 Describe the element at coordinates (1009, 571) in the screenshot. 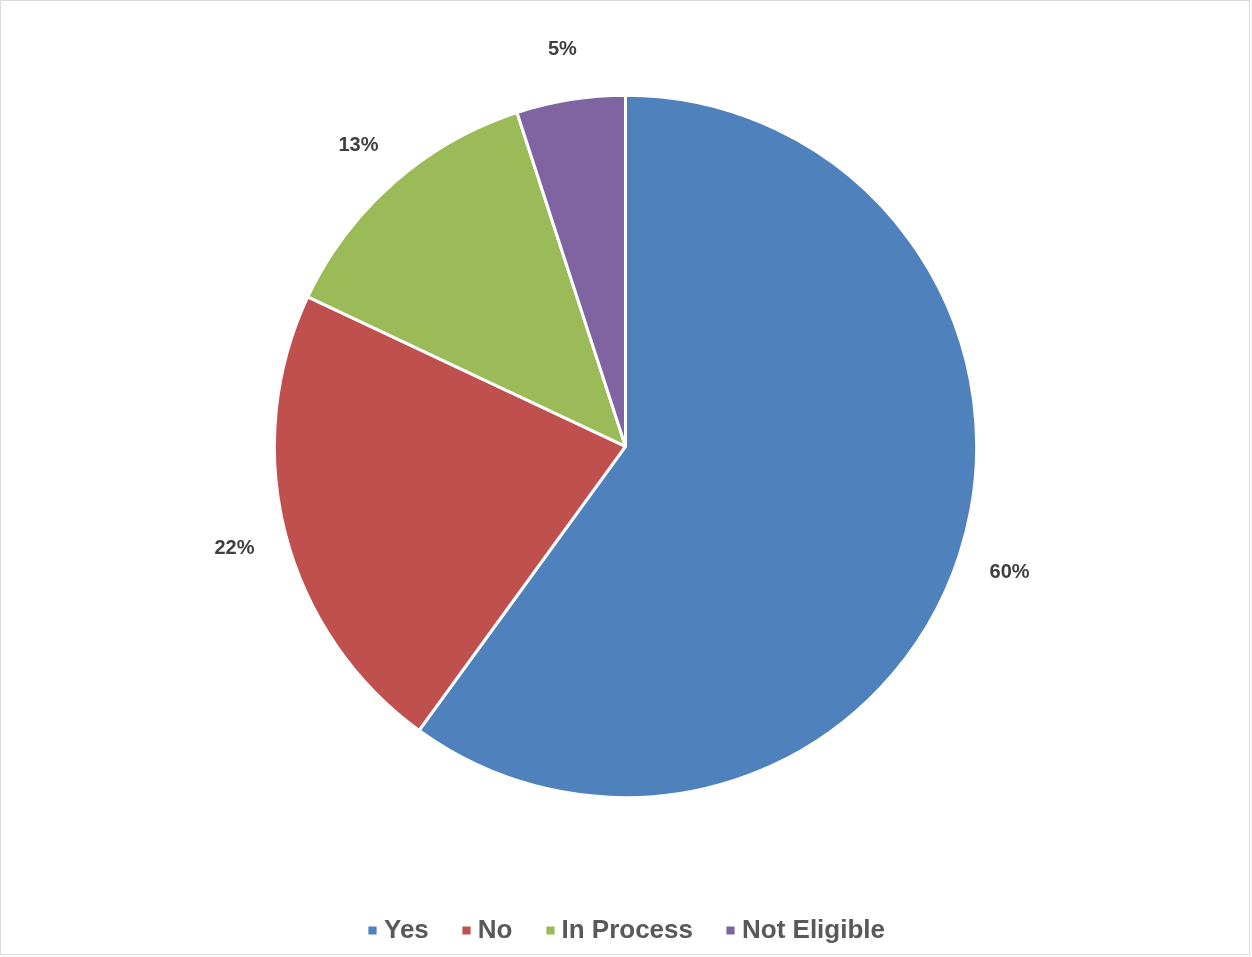

I see `data-label: 60%` at that location.